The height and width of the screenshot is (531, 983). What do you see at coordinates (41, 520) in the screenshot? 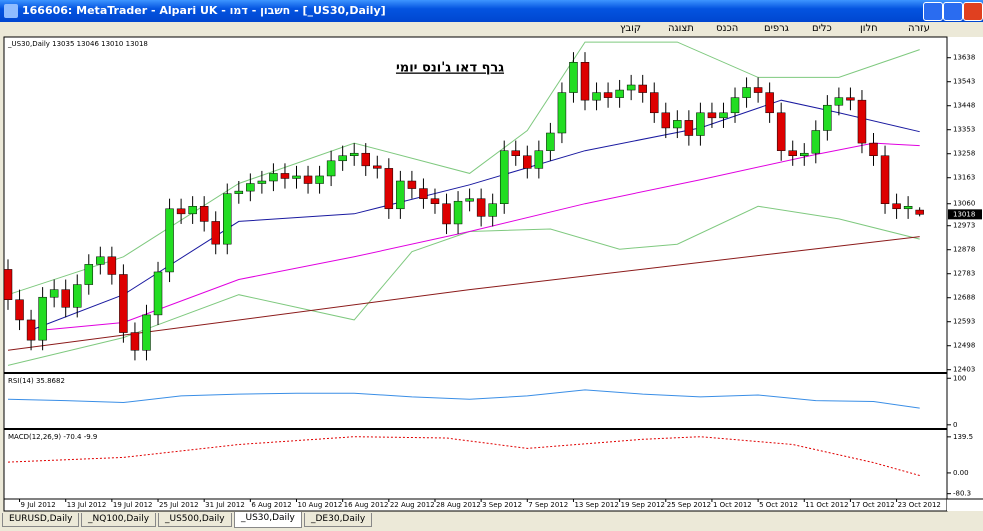
I see `tab: EURUSD,Daily` at bounding box center [41, 520].